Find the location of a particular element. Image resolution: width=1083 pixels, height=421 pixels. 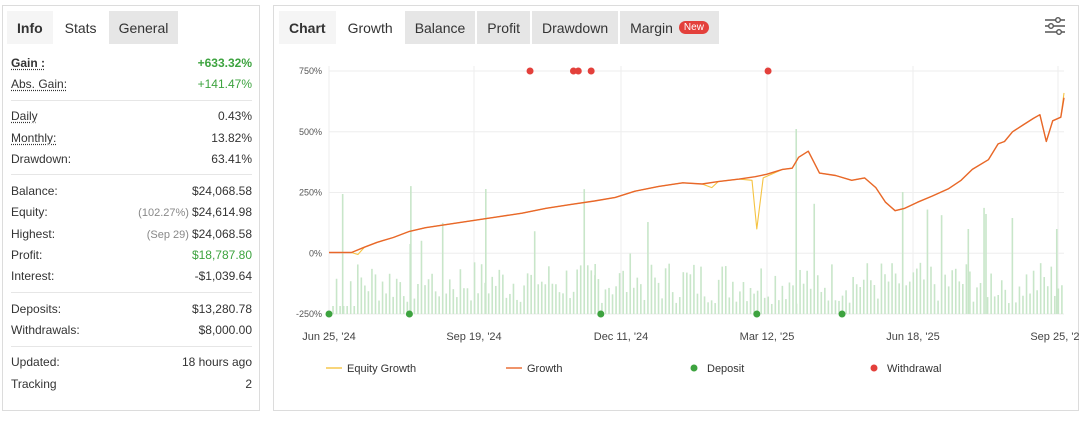

gain-value: +633.32% is located at coordinates (224, 62).